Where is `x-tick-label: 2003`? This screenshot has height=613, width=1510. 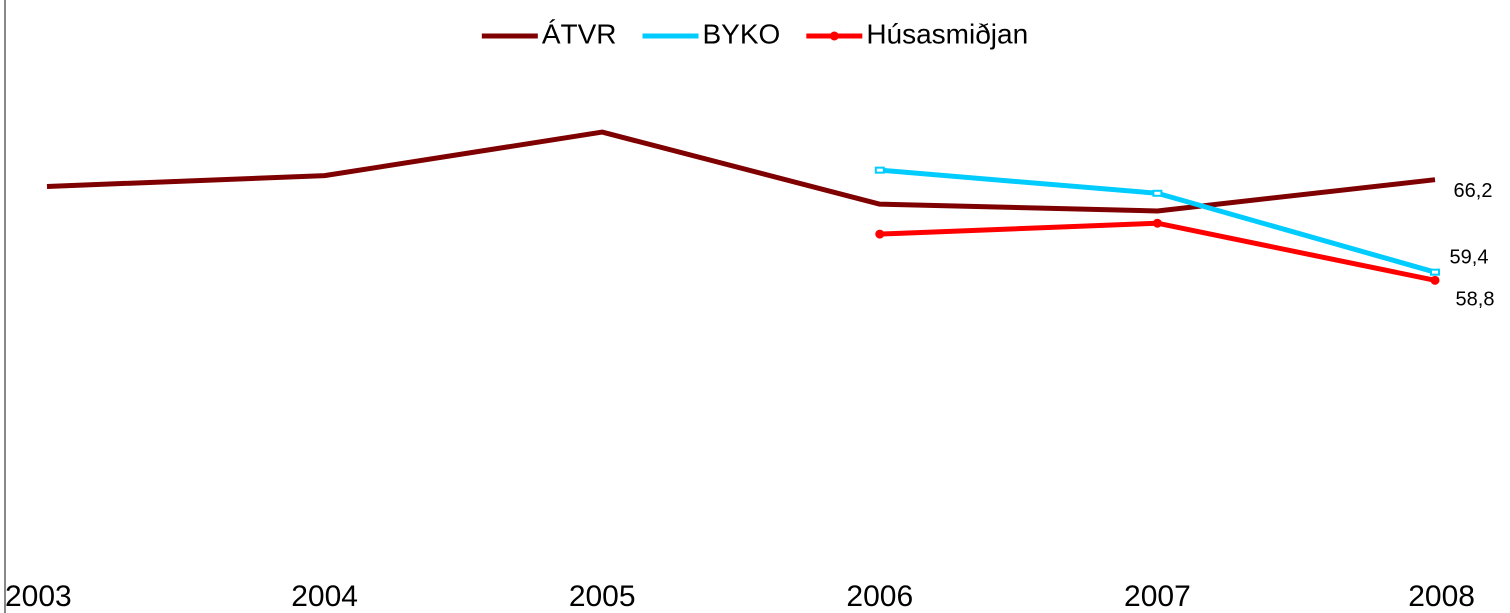 x-tick-label: 2003 is located at coordinates (38, 596).